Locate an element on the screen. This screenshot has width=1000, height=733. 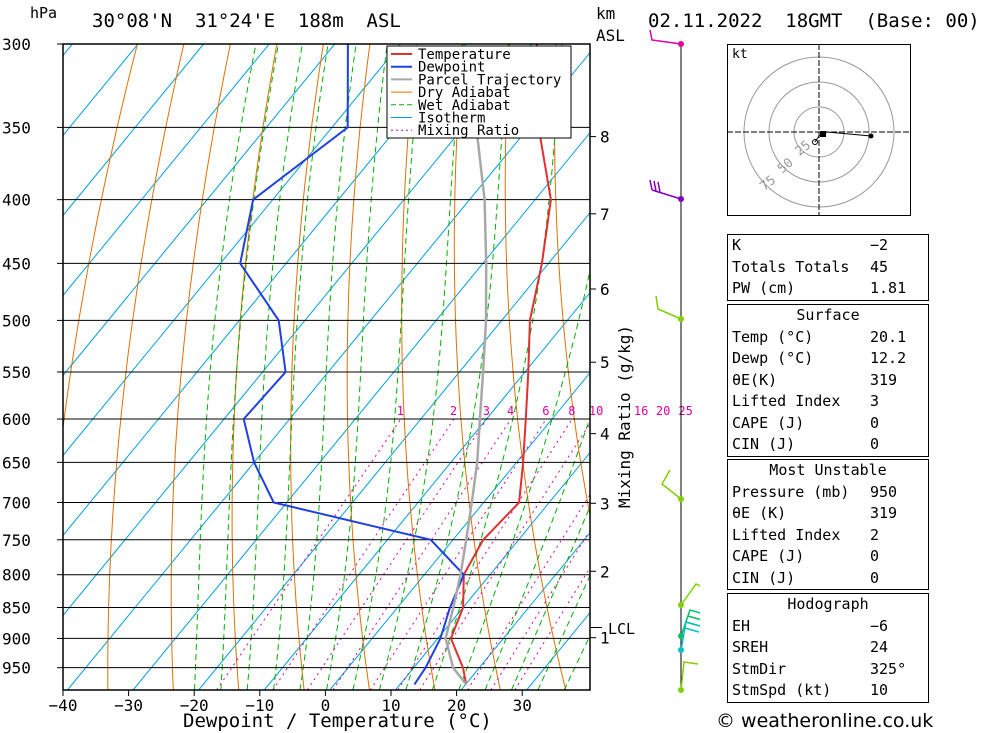
table-row: Temp (°C) 20.1 is located at coordinates (828, 338).